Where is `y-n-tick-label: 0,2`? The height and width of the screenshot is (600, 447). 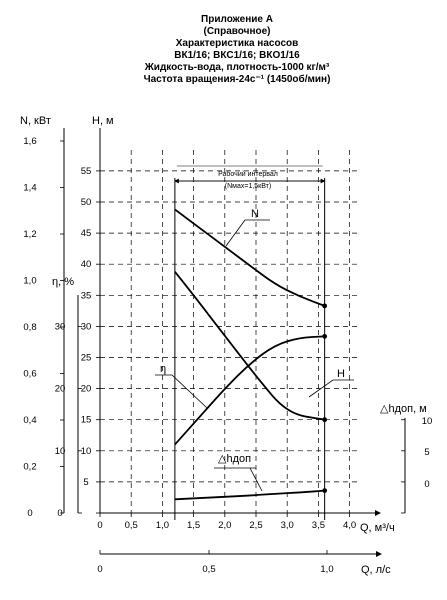
y-n-tick-label: 0,2 is located at coordinates (29, 467).